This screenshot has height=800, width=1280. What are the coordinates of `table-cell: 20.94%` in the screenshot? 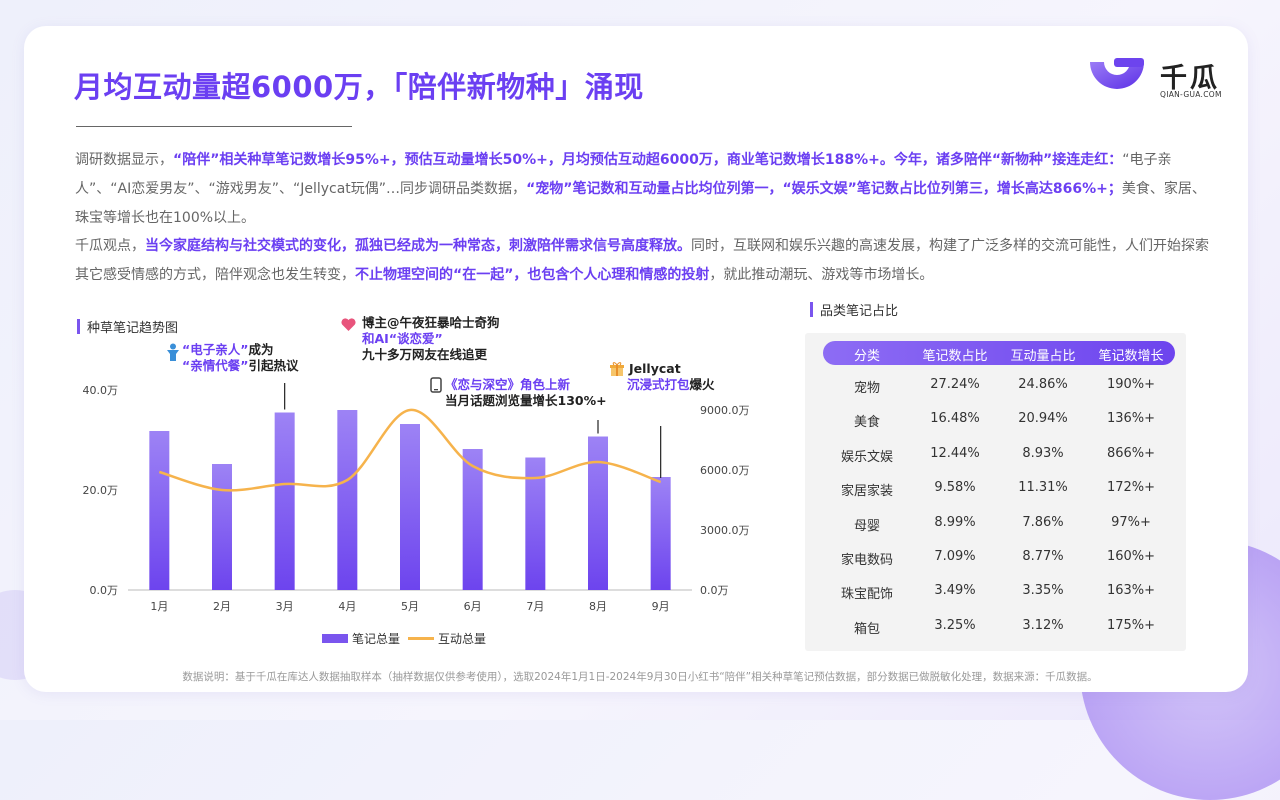 It's located at (1043, 419).